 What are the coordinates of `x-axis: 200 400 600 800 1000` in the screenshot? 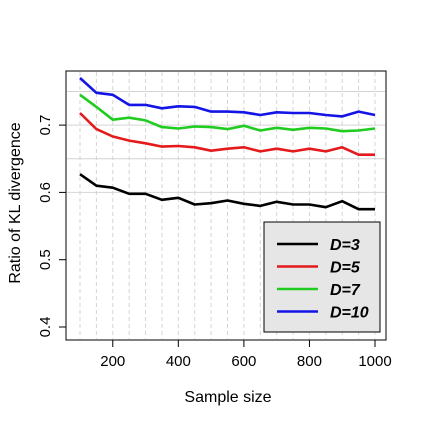 It's located at (246, 355).